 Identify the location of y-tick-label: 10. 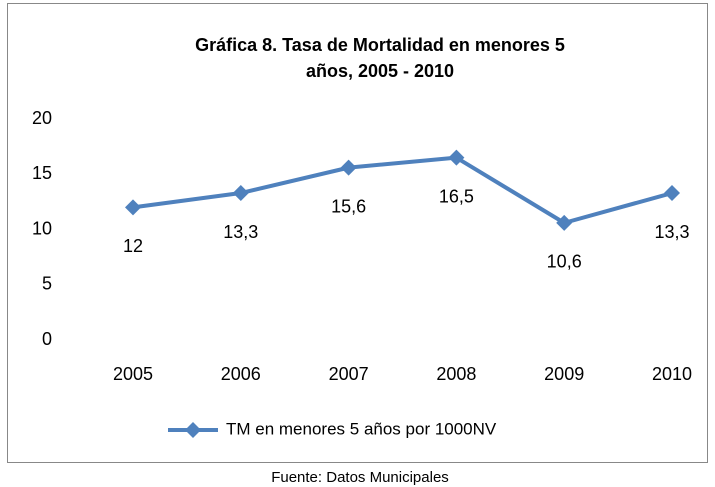
(42, 228).